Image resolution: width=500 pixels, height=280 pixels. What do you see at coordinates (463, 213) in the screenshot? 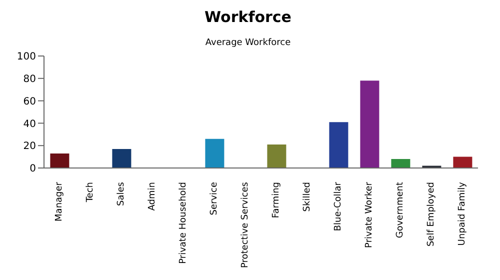
I see `x-tick-label: Unpaid Family` at bounding box center [463, 213].